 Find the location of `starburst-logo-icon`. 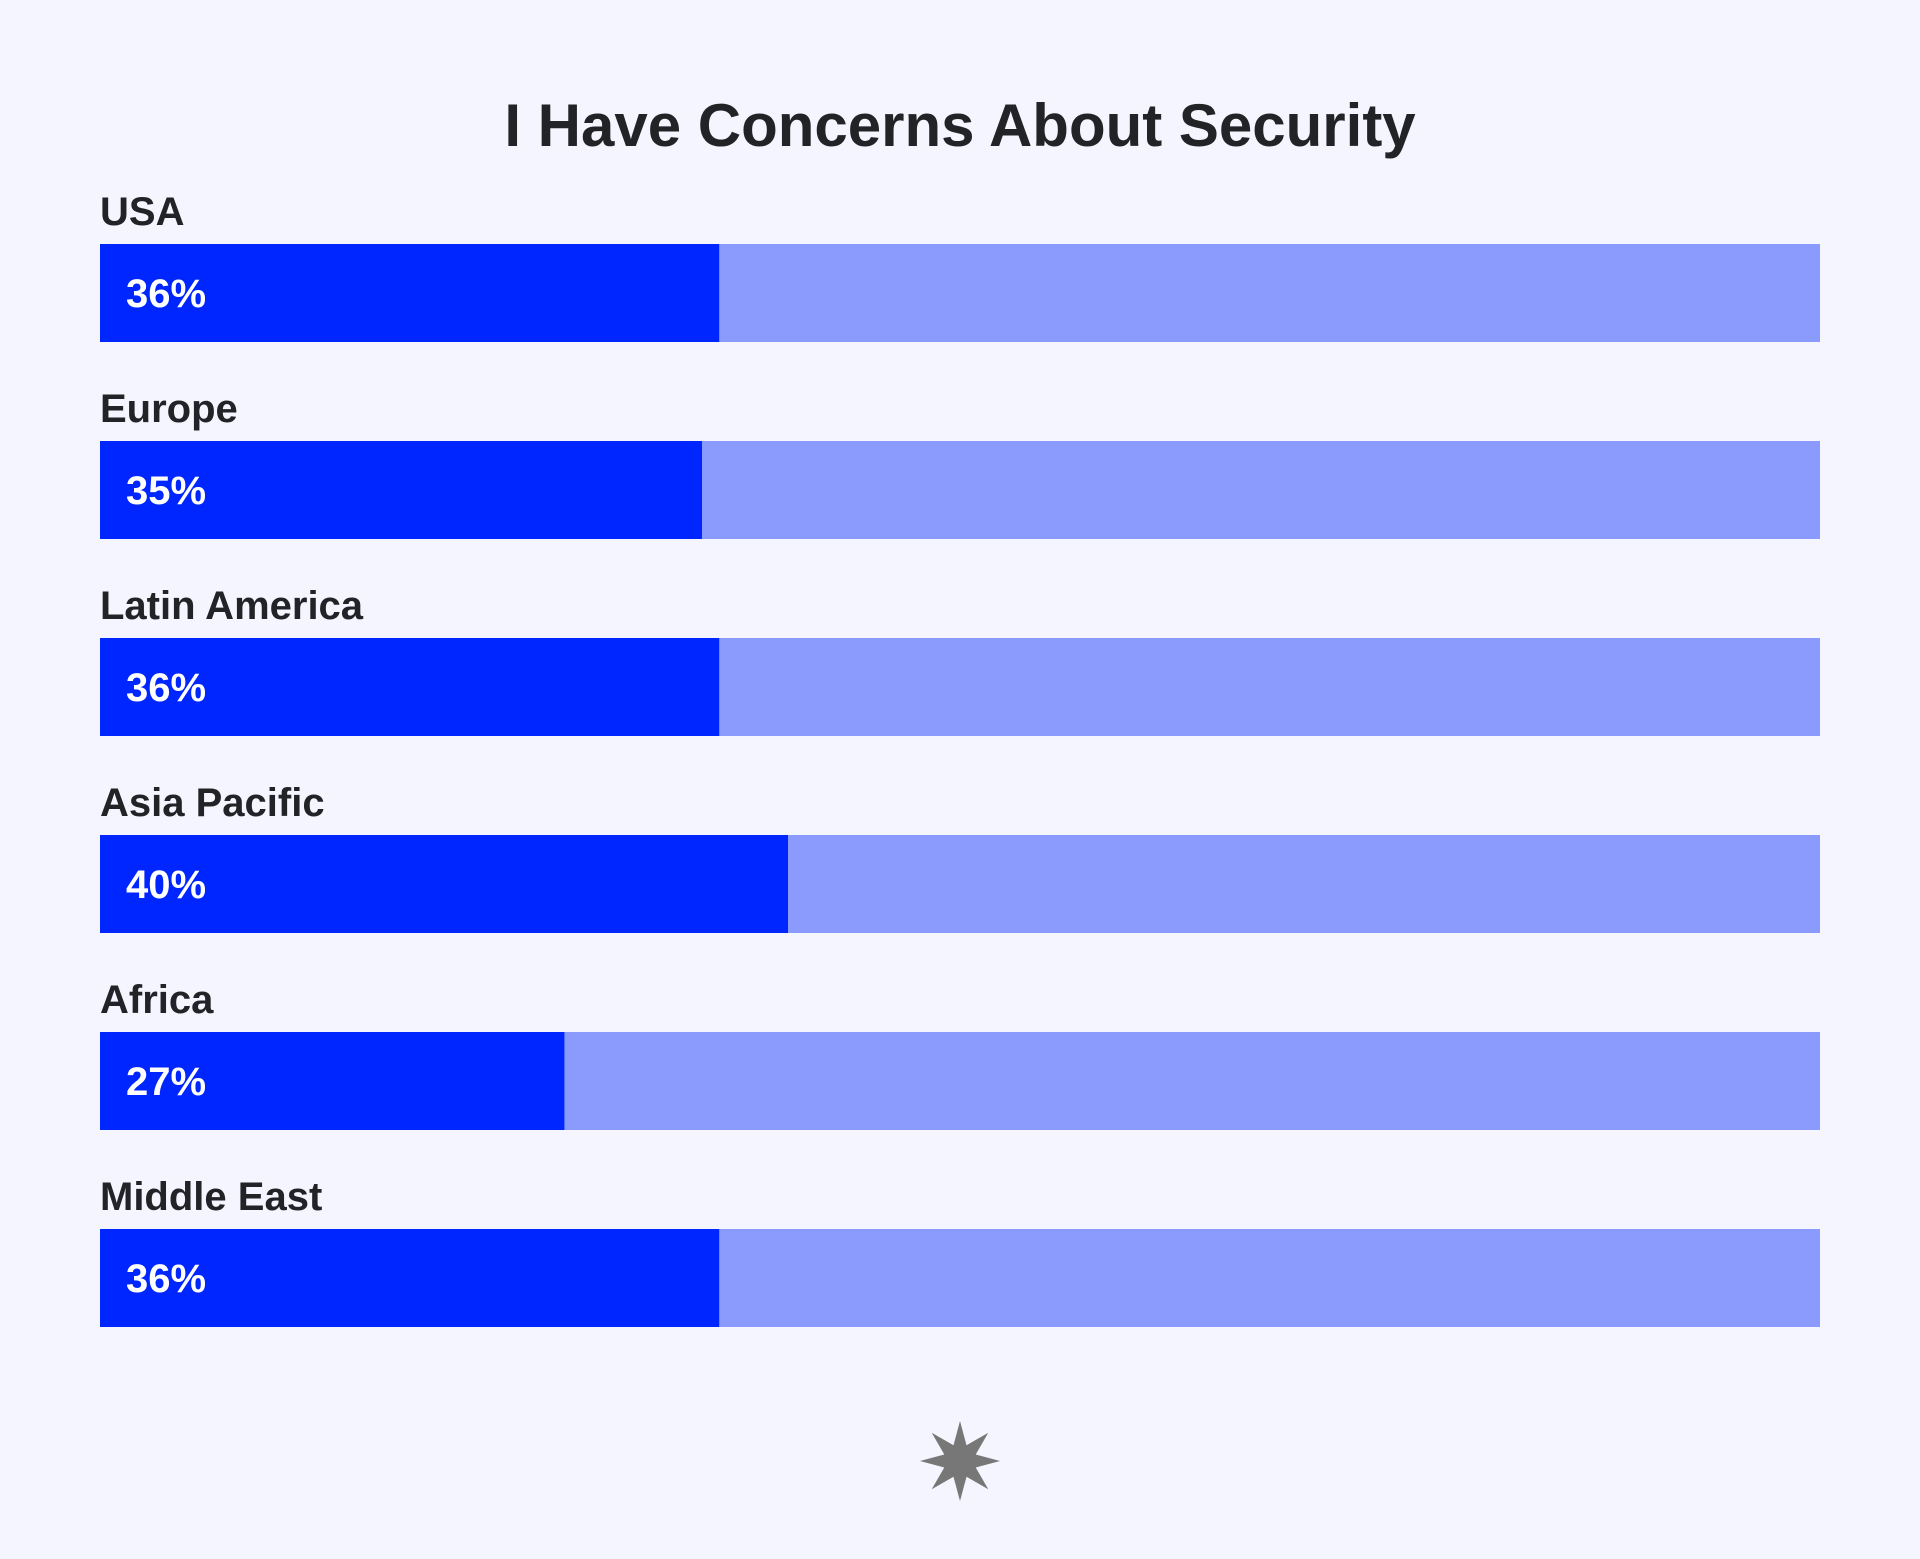

starburst-logo-icon is located at coordinates (960, 1461).